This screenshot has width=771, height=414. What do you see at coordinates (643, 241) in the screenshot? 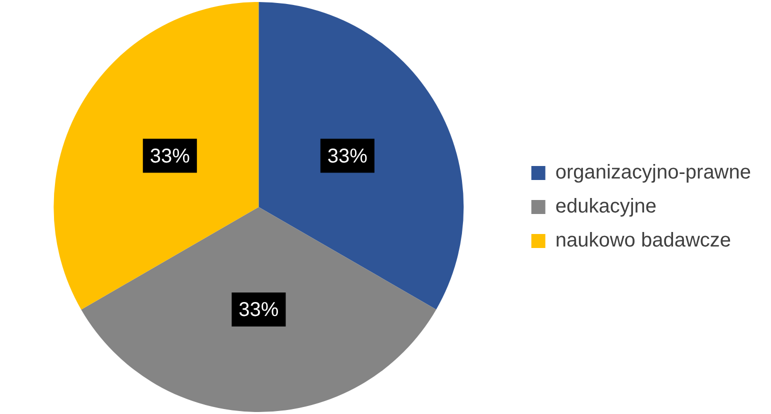
I see `legend-label: naukowo badawcze` at bounding box center [643, 241].